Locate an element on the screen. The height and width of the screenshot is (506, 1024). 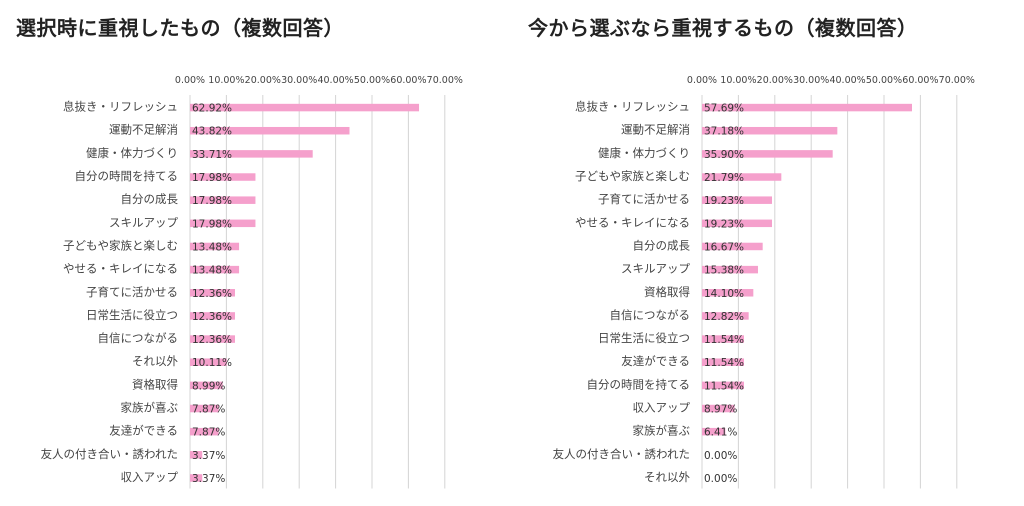
data-label: 57.69% is located at coordinates (724, 109).